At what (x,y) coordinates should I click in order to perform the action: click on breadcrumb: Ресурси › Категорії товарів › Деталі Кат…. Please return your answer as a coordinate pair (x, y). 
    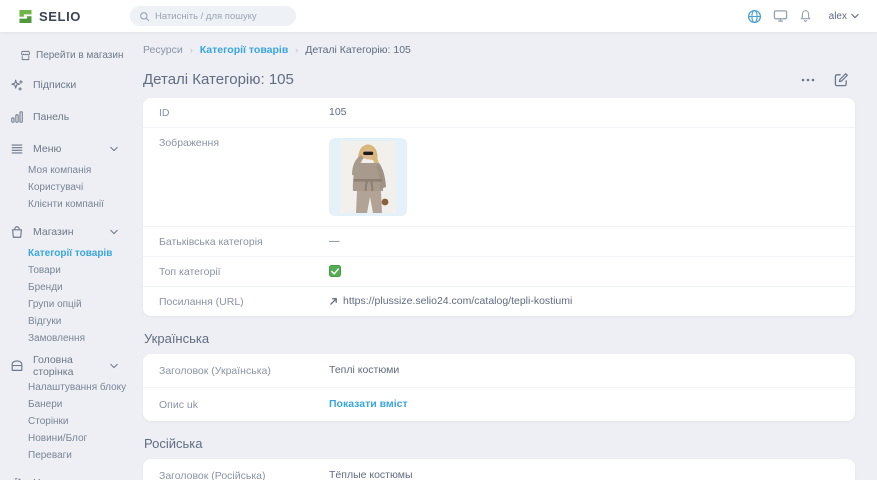
    Looking at the image, I should click on (499, 50).